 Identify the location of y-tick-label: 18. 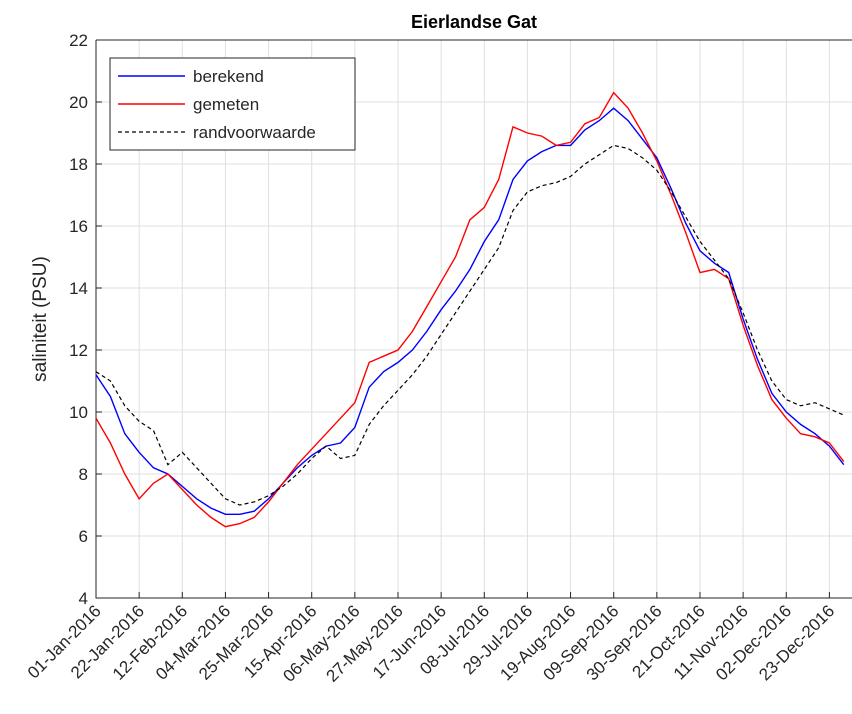
(78, 164).